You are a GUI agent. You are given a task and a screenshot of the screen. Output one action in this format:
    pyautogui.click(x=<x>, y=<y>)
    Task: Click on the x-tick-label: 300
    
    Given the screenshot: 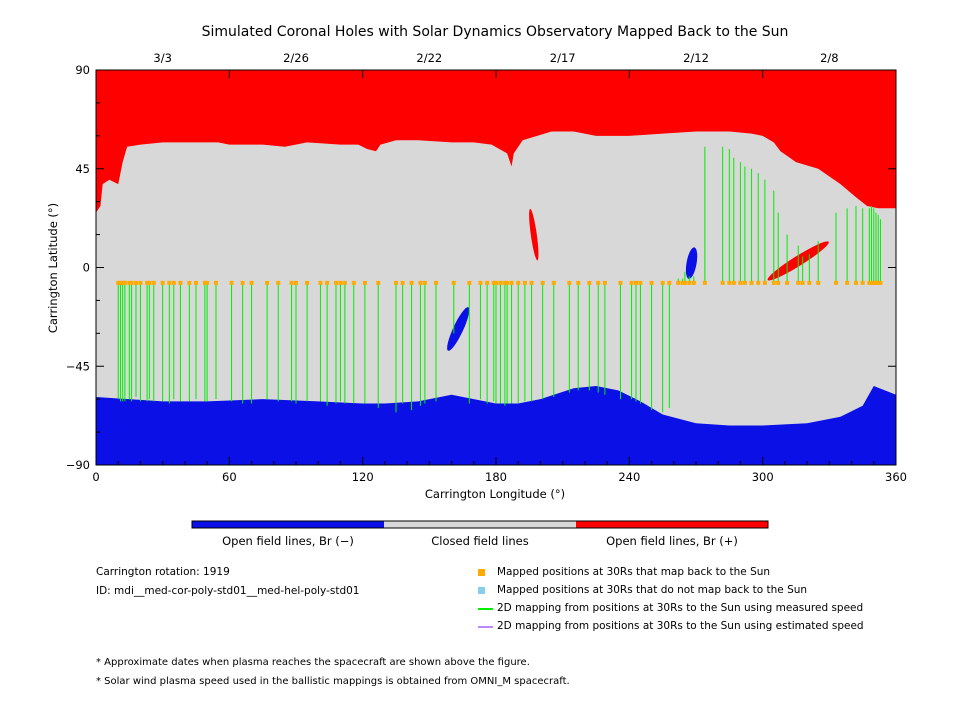 What is the action you would take?
    pyautogui.click(x=763, y=477)
    